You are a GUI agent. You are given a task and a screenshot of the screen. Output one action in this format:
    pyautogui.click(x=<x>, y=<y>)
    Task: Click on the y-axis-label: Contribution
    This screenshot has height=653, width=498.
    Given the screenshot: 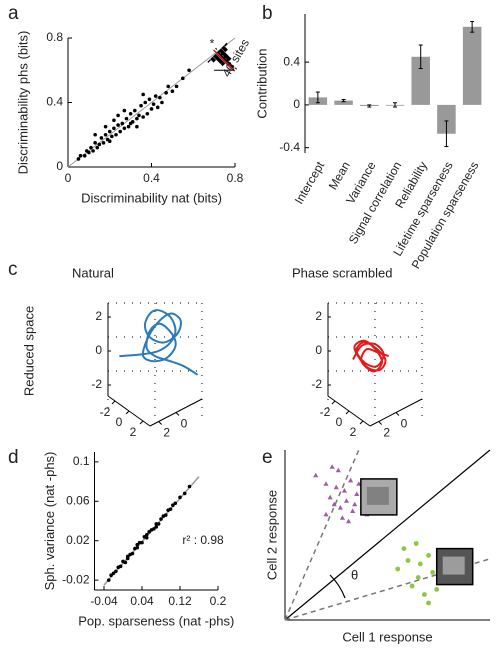 What is the action you would take?
    pyautogui.click(x=261, y=83)
    